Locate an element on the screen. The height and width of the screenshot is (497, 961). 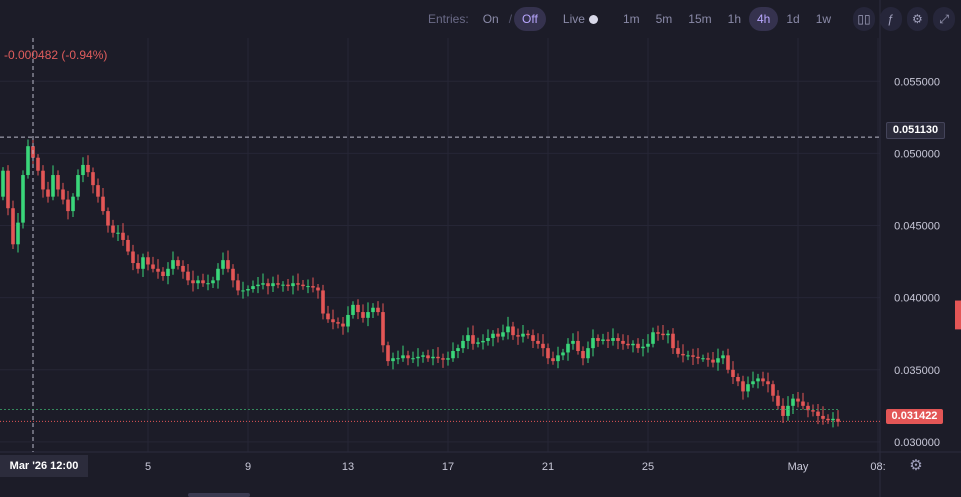
axis-settings-icon: ⚙ is located at coordinates (916, 465).